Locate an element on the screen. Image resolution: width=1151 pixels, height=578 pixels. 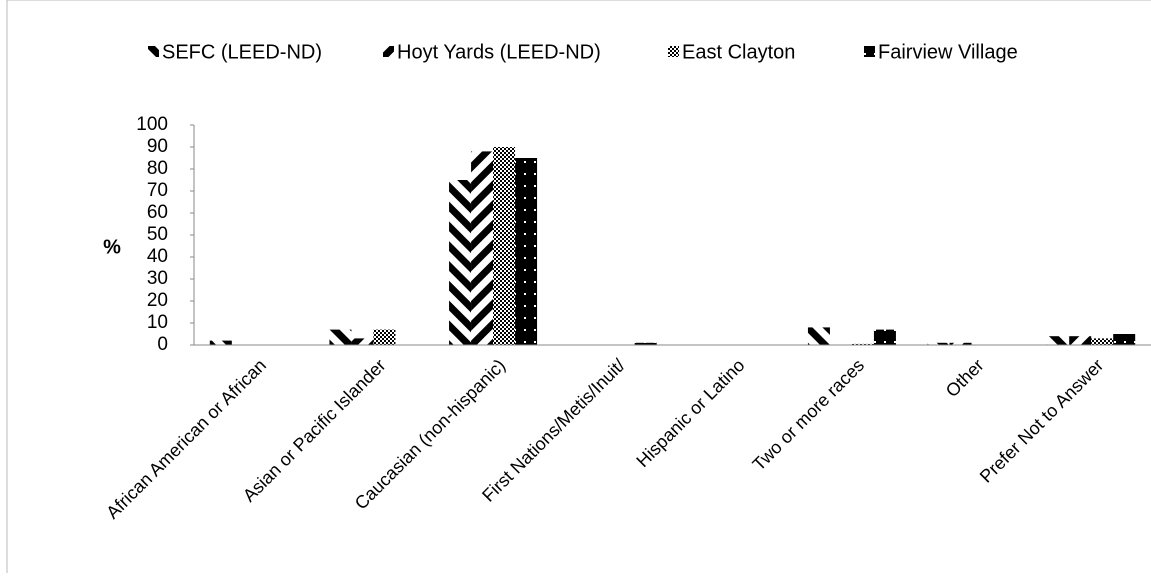
y-tick-label: 0 is located at coordinates (162, 344).